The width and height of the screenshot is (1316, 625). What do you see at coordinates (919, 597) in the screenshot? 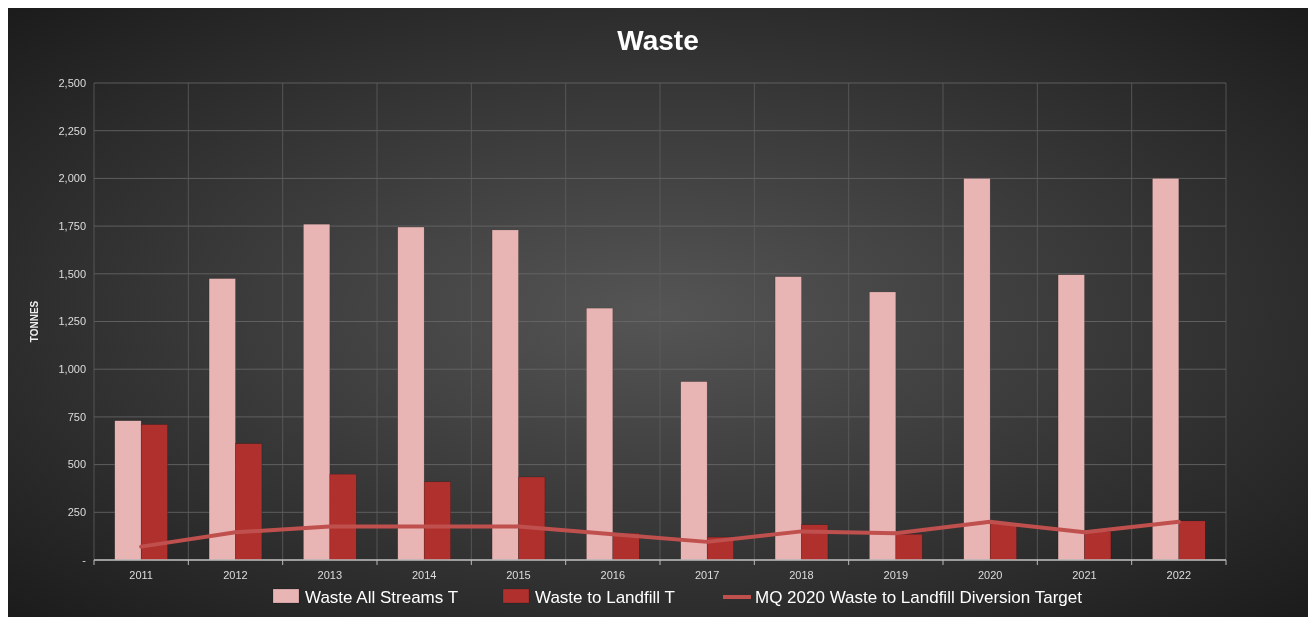
I see `legend-label: MQ 2020 Waste to Landfill Diversion Target` at bounding box center [919, 597].